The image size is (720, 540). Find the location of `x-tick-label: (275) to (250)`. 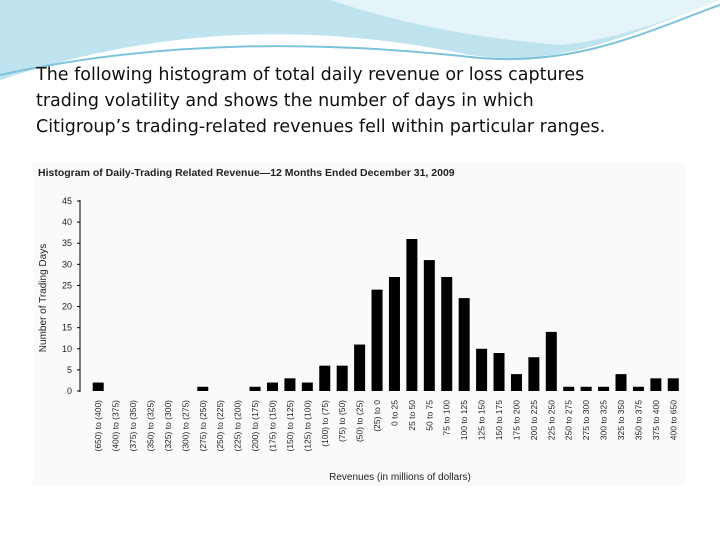

x-tick-label: (275) to (250) is located at coordinates (203, 426).